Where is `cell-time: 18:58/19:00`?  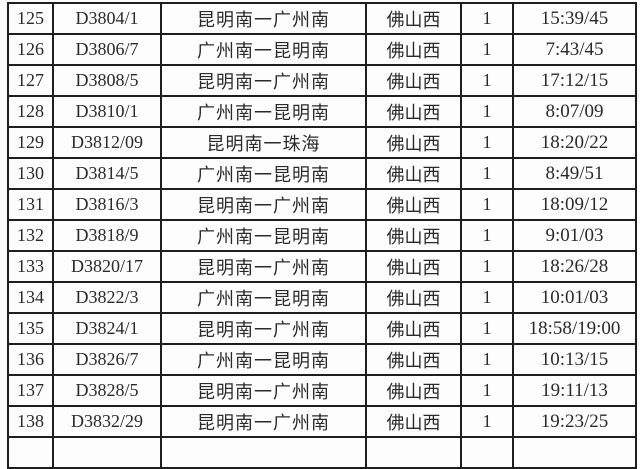
cell-time: 18:58/19:00 is located at coordinates (574, 328).